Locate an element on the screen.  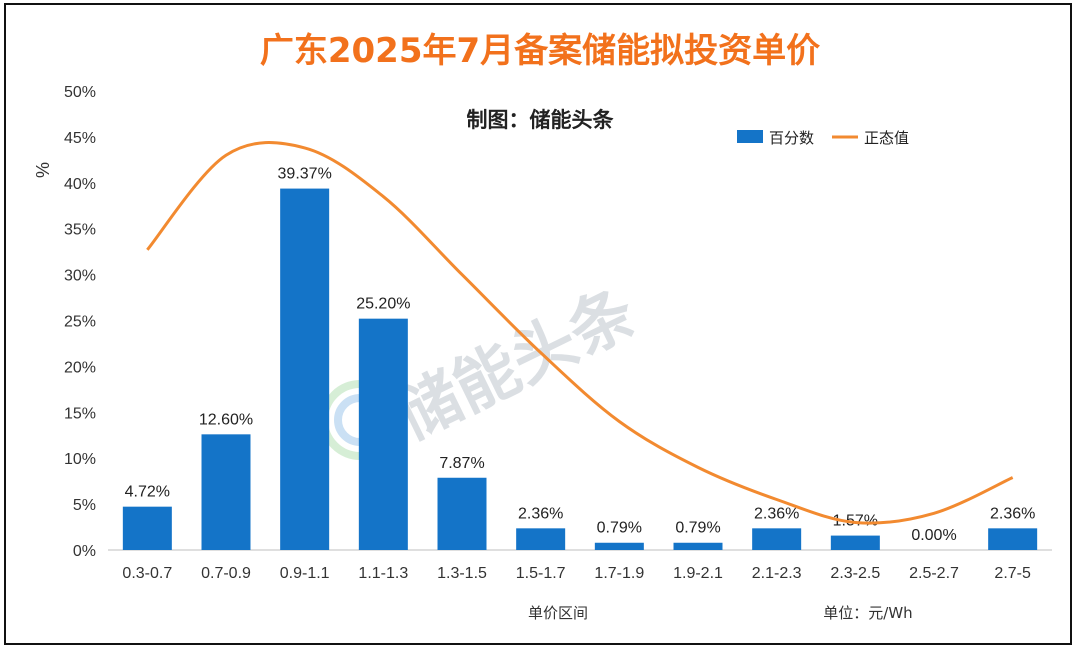
bar-data-label: 25.20% is located at coordinates (383, 304).